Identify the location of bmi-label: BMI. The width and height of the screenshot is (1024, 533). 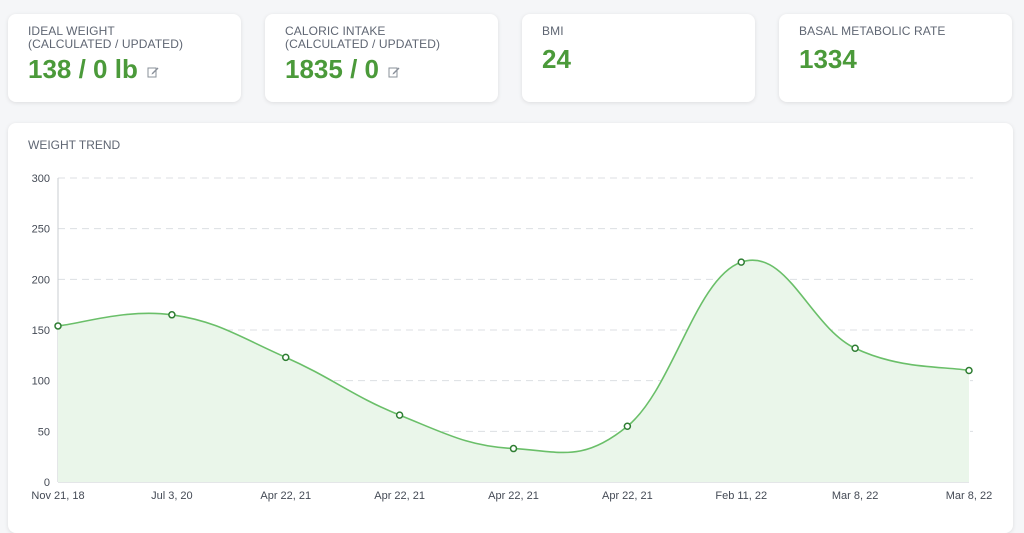
(553, 31).